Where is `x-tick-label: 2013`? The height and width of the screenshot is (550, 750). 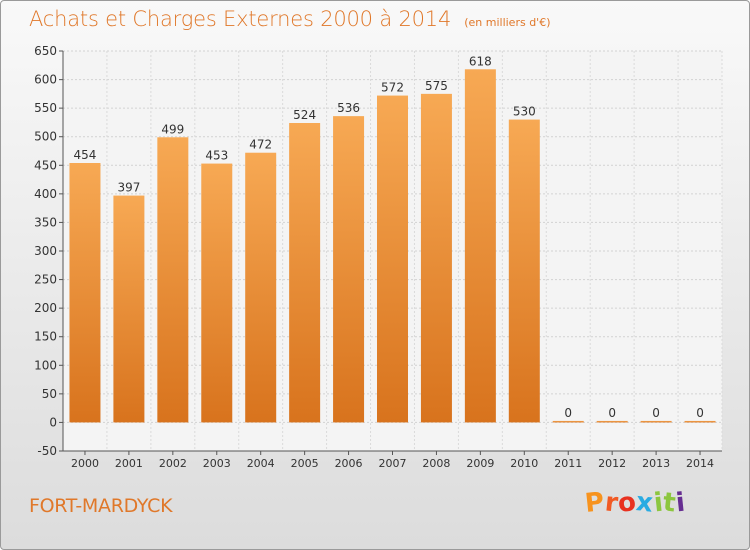
x-tick-label: 2013 is located at coordinates (656, 463).